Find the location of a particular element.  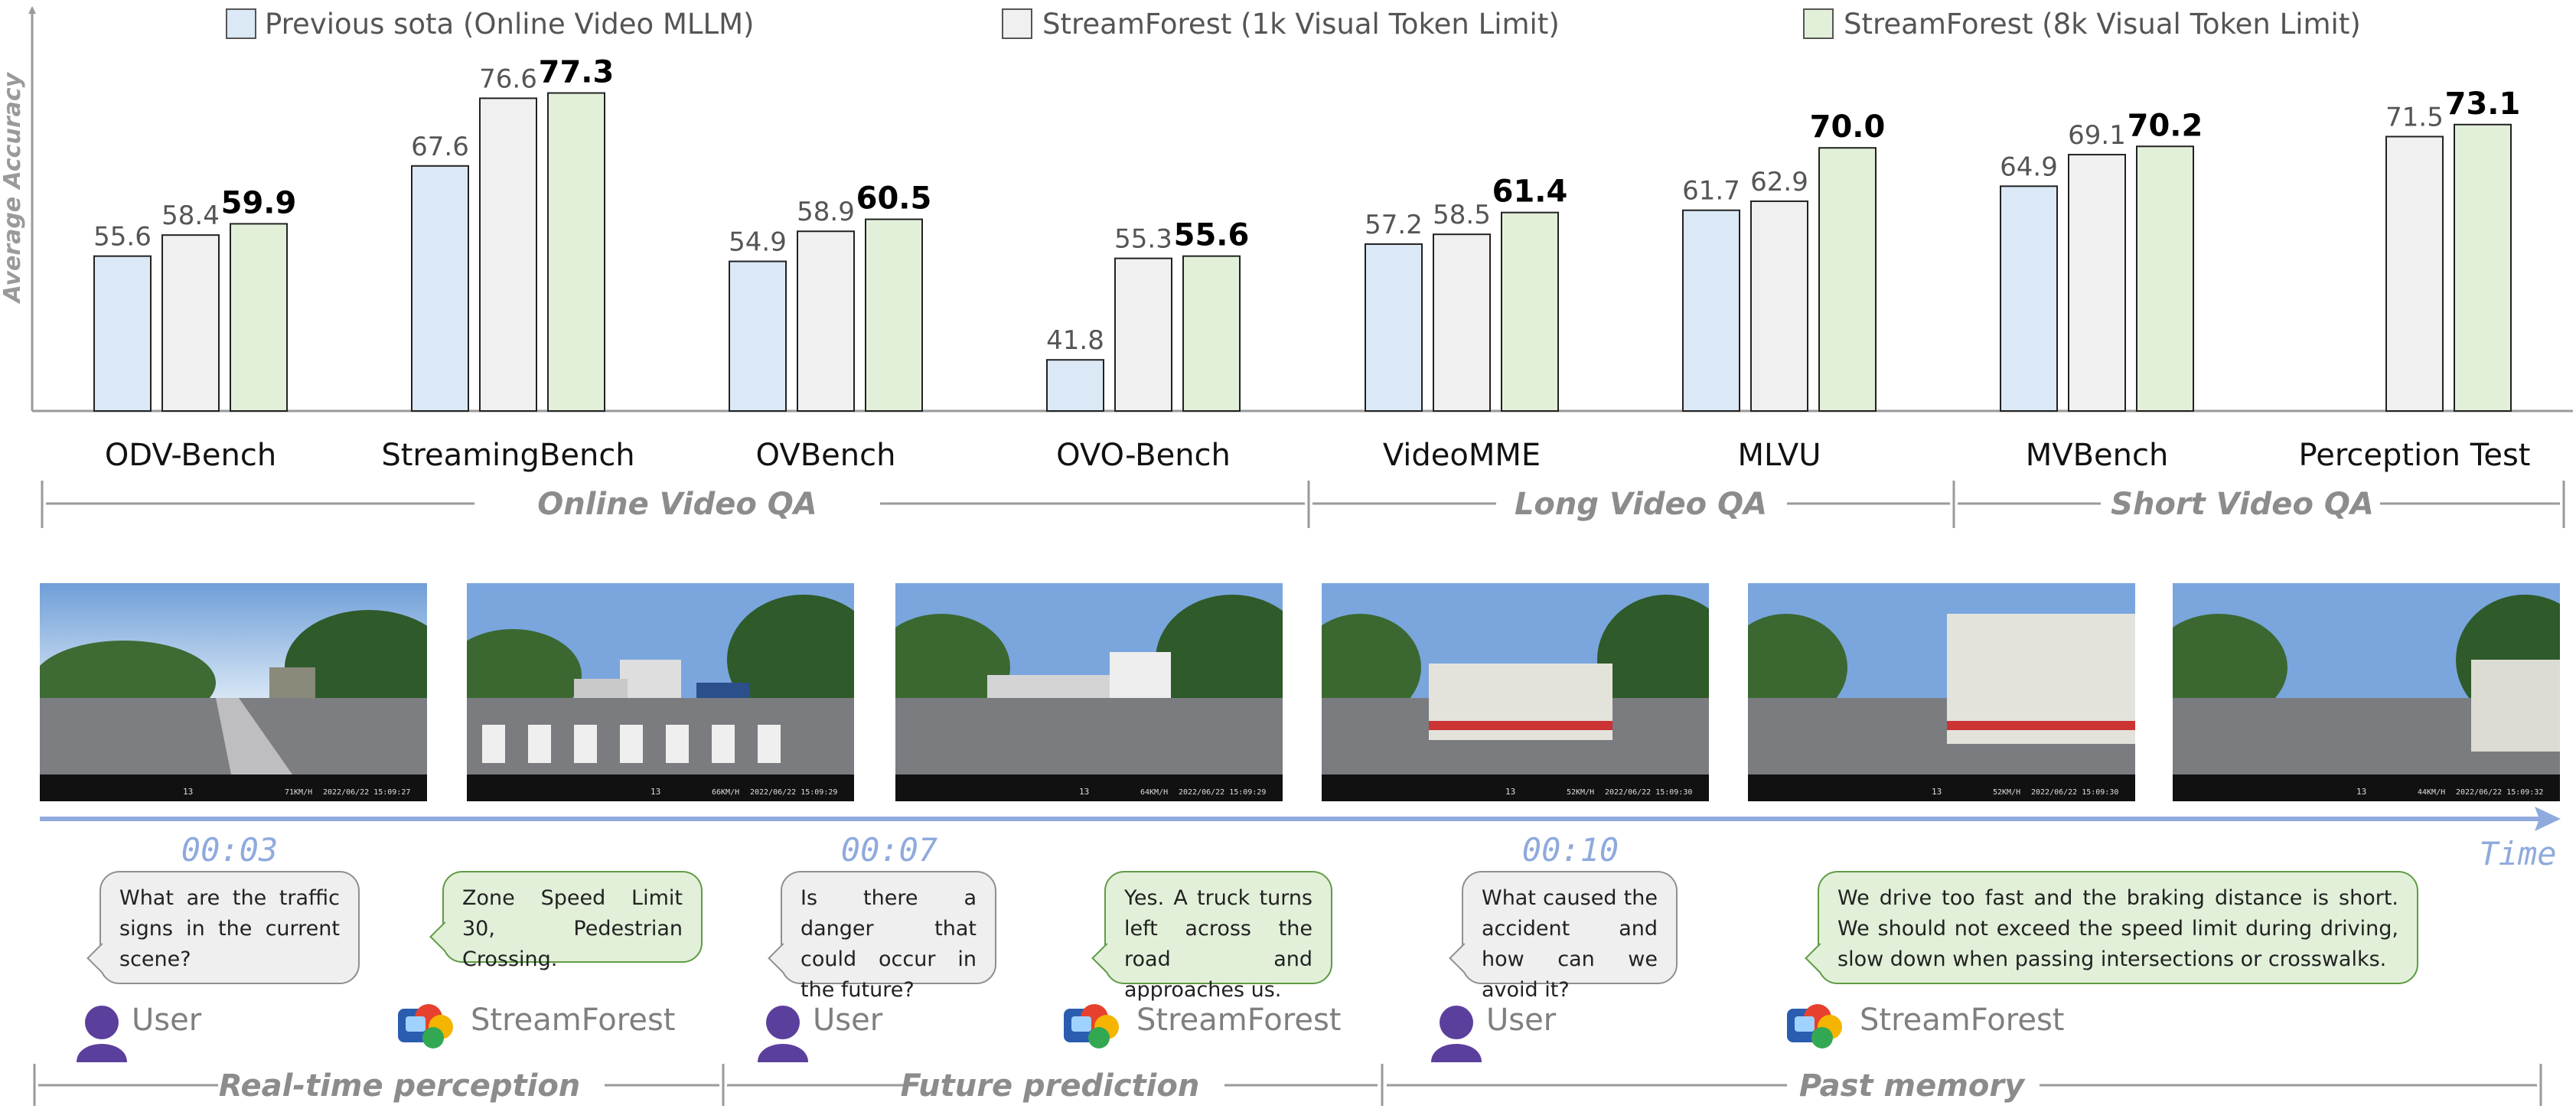

bar-value-label: 69.1 is located at coordinates (2097, 135).